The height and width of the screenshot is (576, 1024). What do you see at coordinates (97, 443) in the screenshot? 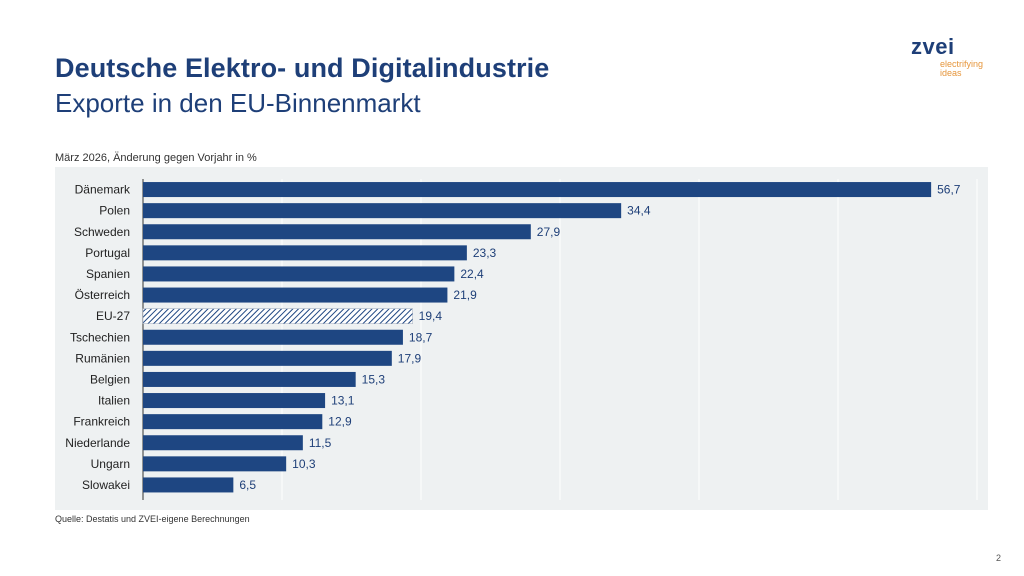
I see `category-label: Niederlande` at bounding box center [97, 443].